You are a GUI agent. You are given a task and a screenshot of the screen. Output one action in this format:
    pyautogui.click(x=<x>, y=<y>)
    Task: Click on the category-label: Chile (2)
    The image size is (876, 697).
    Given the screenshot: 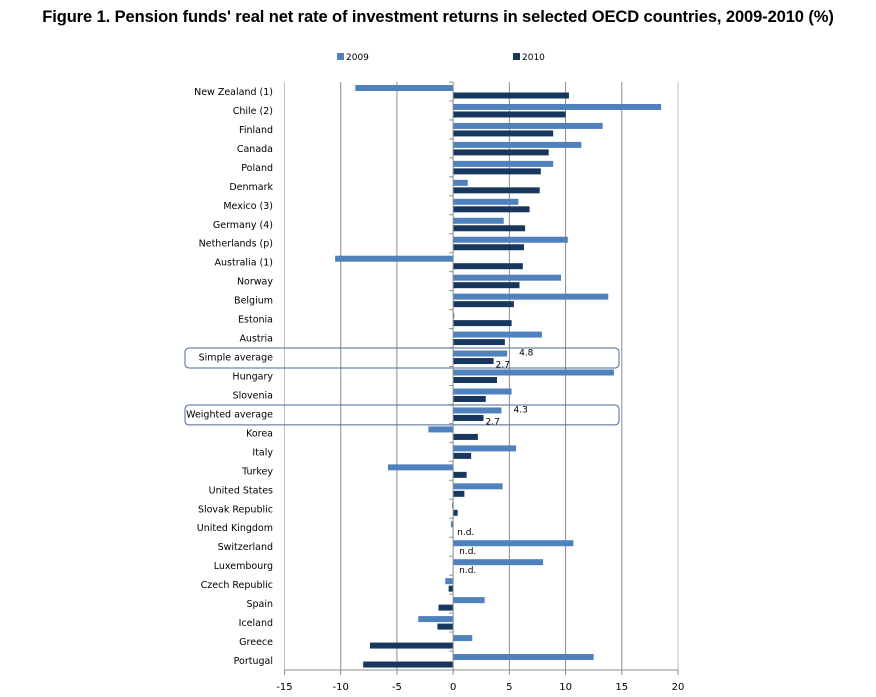 What is the action you would take?
    pyautogui.click(x=253, y=111)
    